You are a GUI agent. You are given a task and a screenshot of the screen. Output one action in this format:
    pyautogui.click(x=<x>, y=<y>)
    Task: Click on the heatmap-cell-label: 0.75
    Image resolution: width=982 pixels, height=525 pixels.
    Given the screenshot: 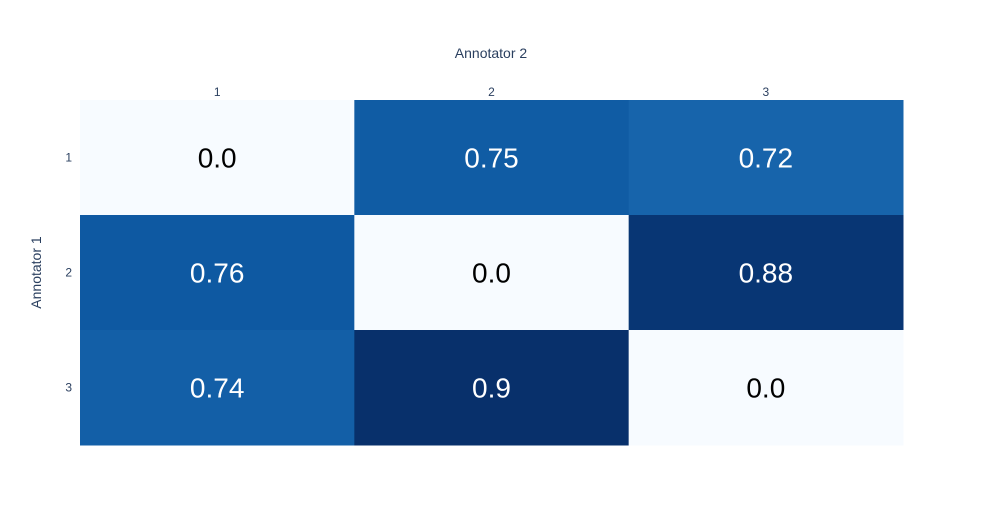 What is the action you would take?
    pyautogui.click(x=491, y=158)
    